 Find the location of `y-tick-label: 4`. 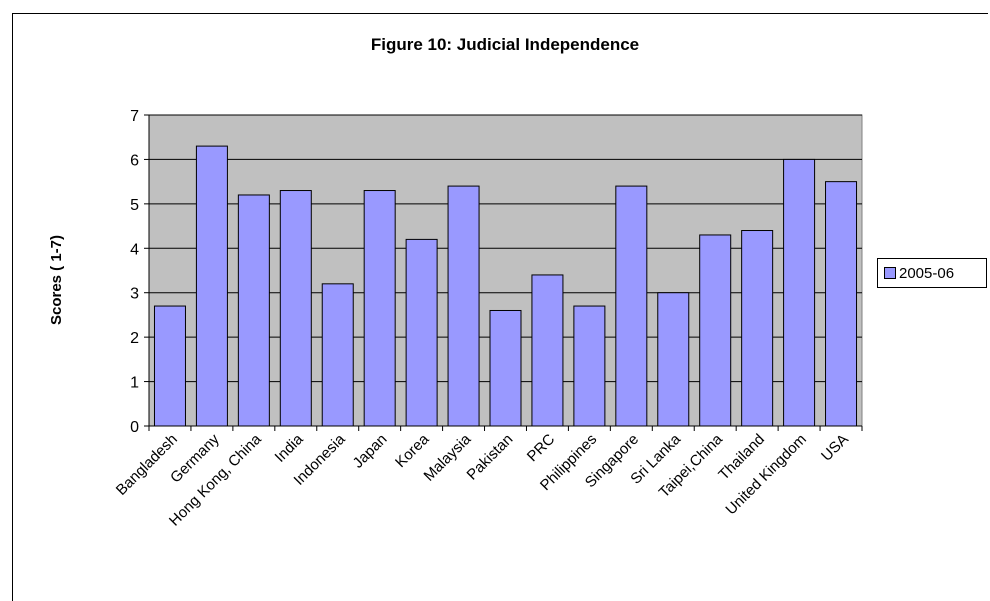

y-tick-label: 4 is located at coordinates (134, 249).